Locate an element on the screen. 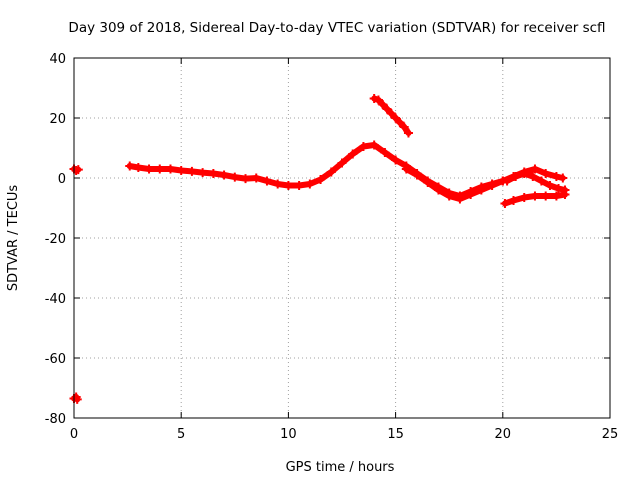 The width and height of the screenshot is (640, 480). x-tick-label: 0 is located at coordinates (74, 434).